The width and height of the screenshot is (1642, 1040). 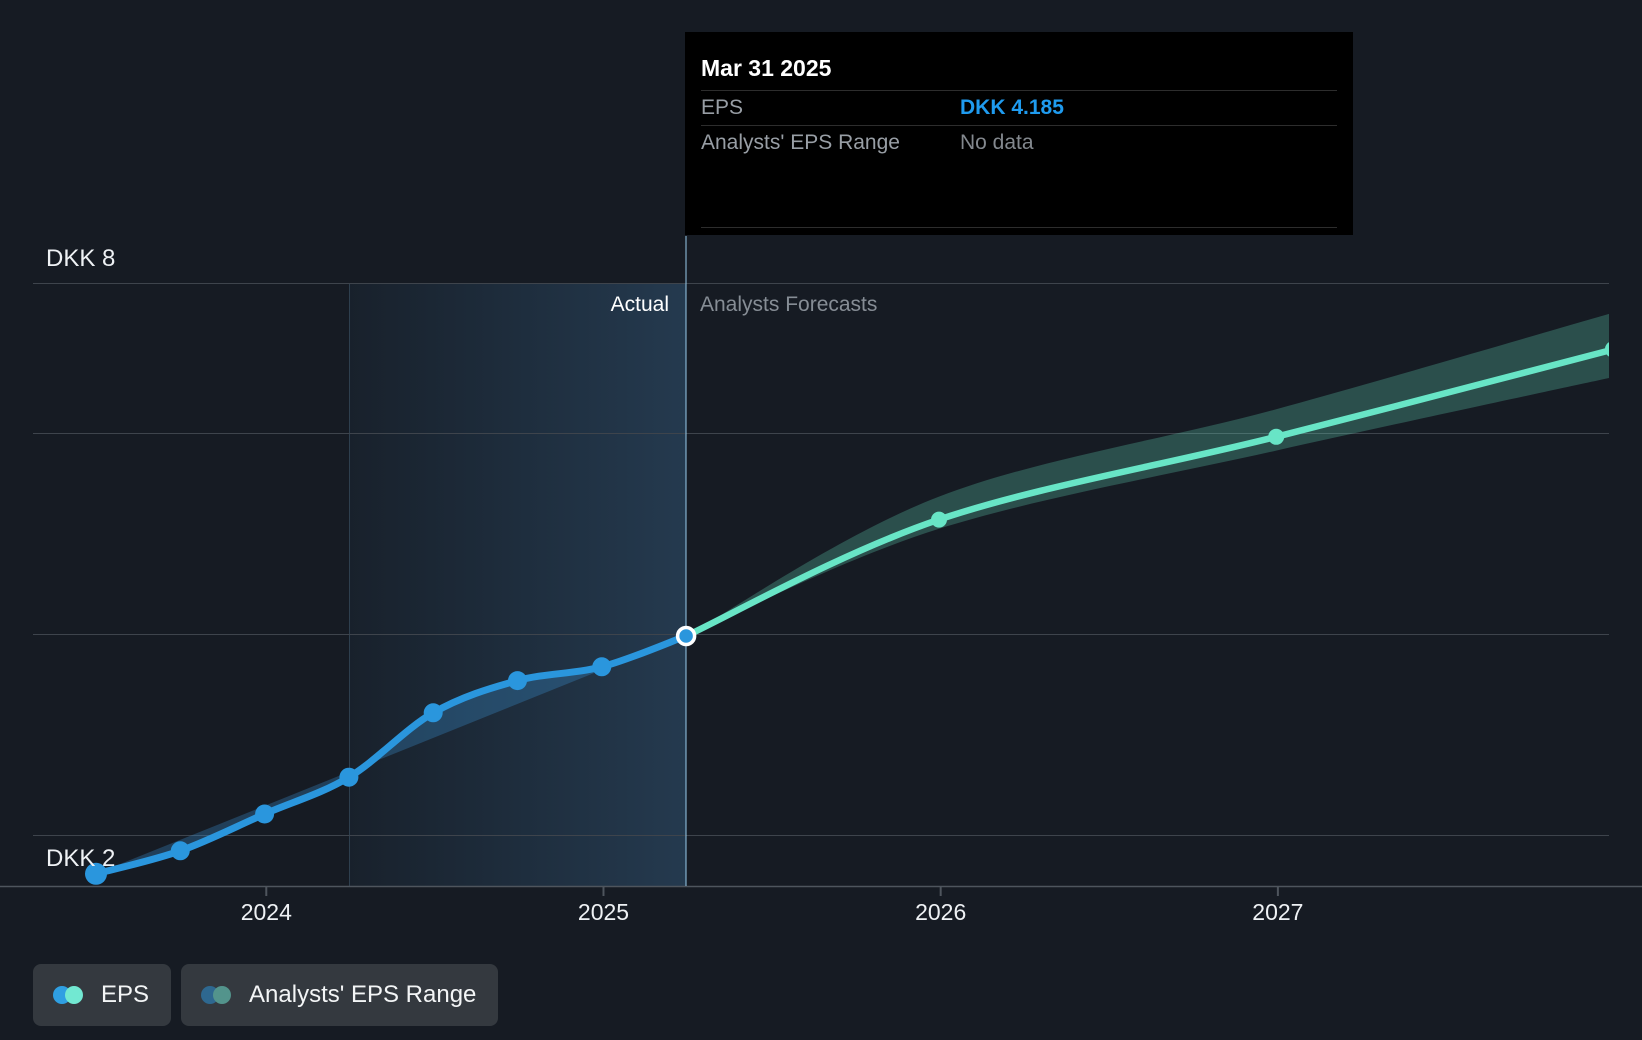 I want to click on actual-highlight-band, so click(x=517, y=584).